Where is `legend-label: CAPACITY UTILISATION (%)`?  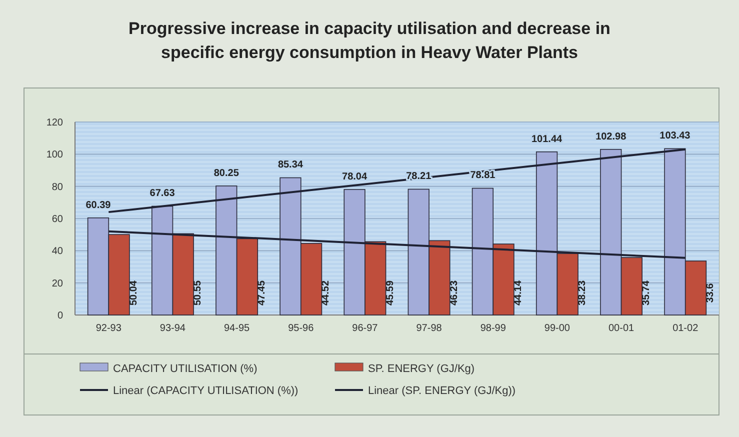
legend-label: CAPACITY UTILISATION (%) is located at coordinates (185, 369).